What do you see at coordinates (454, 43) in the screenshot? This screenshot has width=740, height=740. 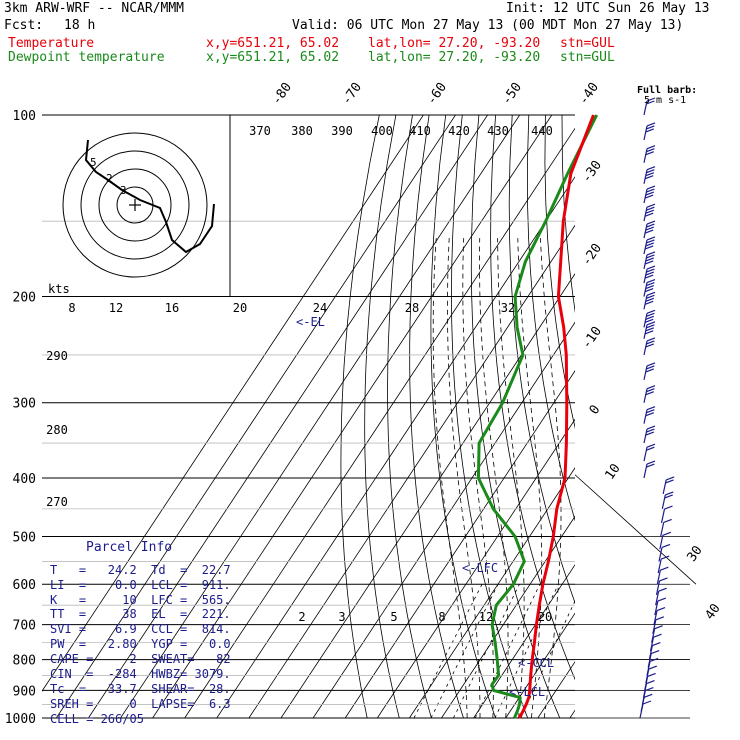 I see `temperature-latlon: lat,lon= 27.20, -93.20` at bounding box center [454, 43].